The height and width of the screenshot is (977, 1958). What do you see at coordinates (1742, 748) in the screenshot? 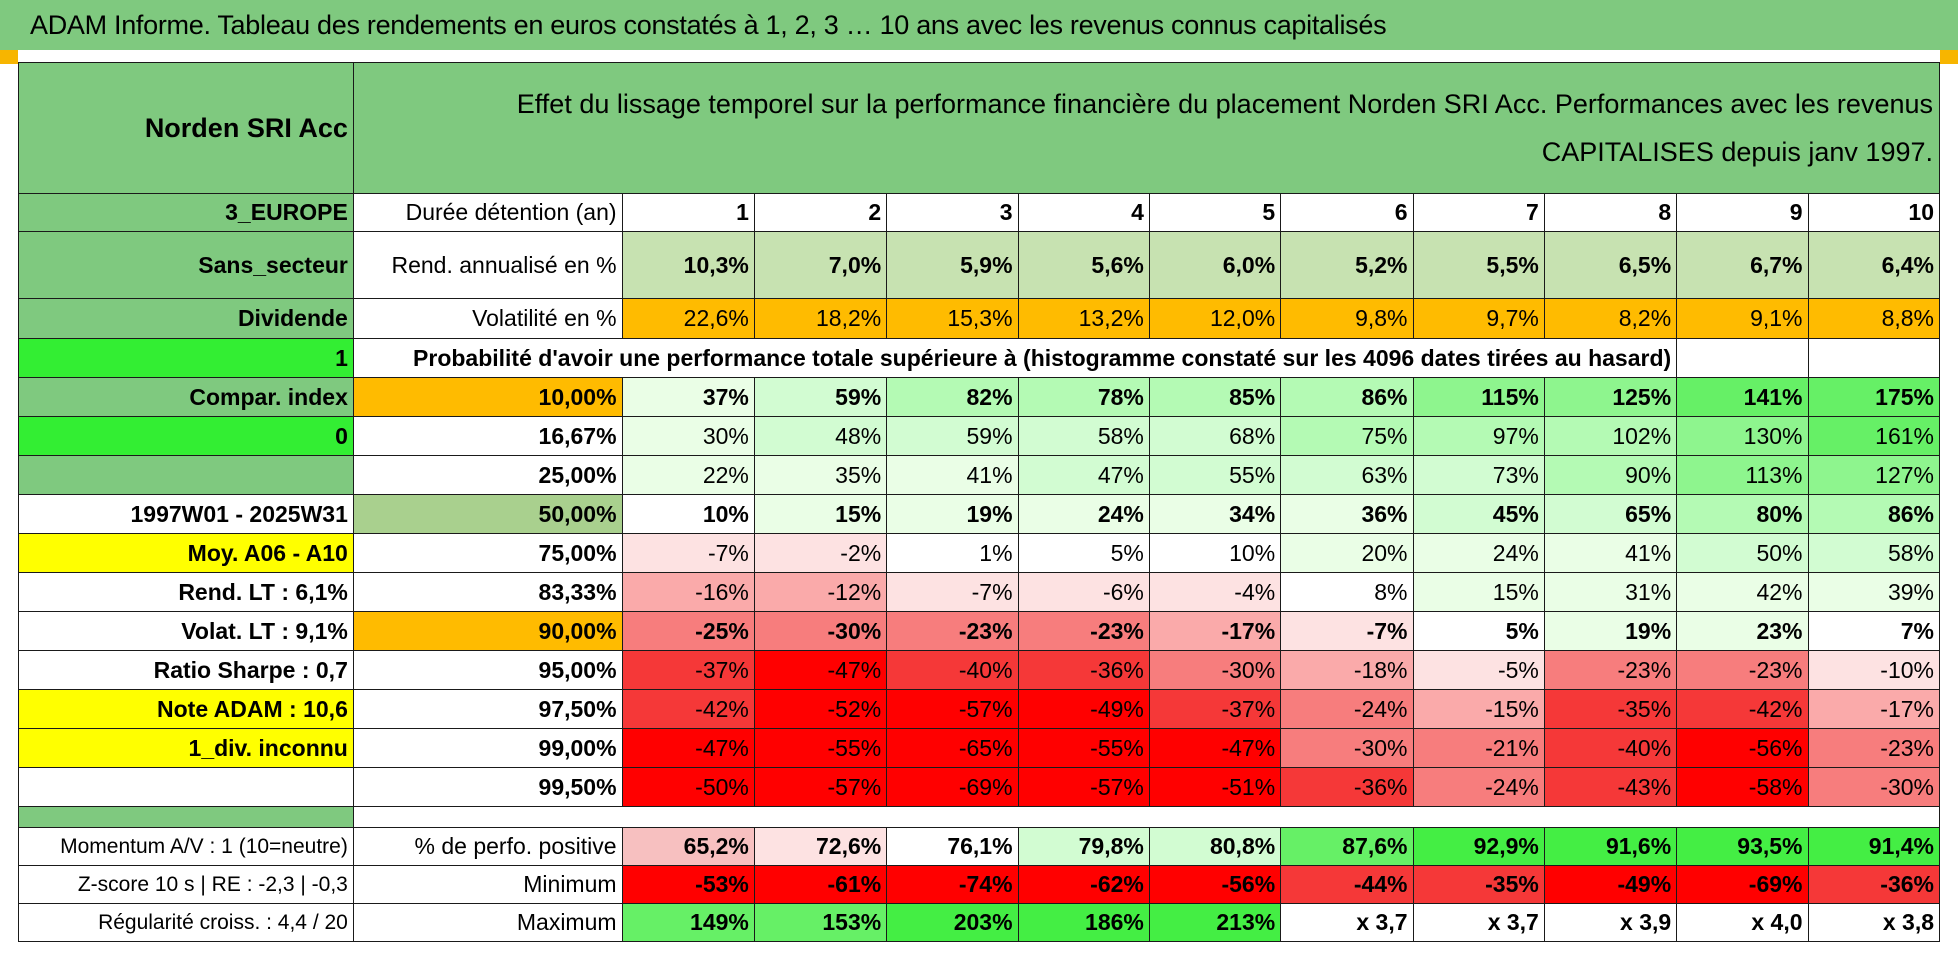
I see `quantile-cell: -56%` at bounding box center [1742, 748].